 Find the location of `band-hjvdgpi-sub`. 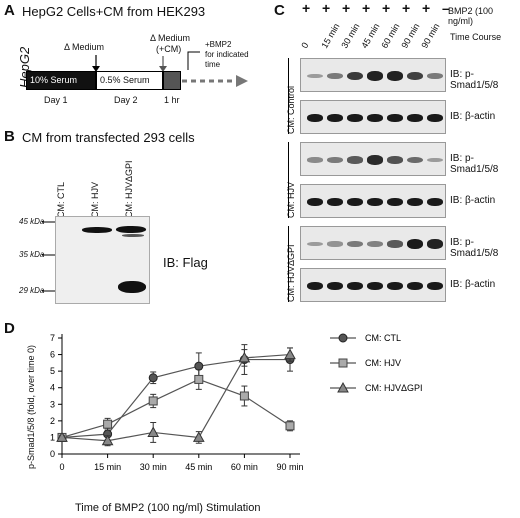

band-hjvdgpi-sub is located at coordinates (133, 235).